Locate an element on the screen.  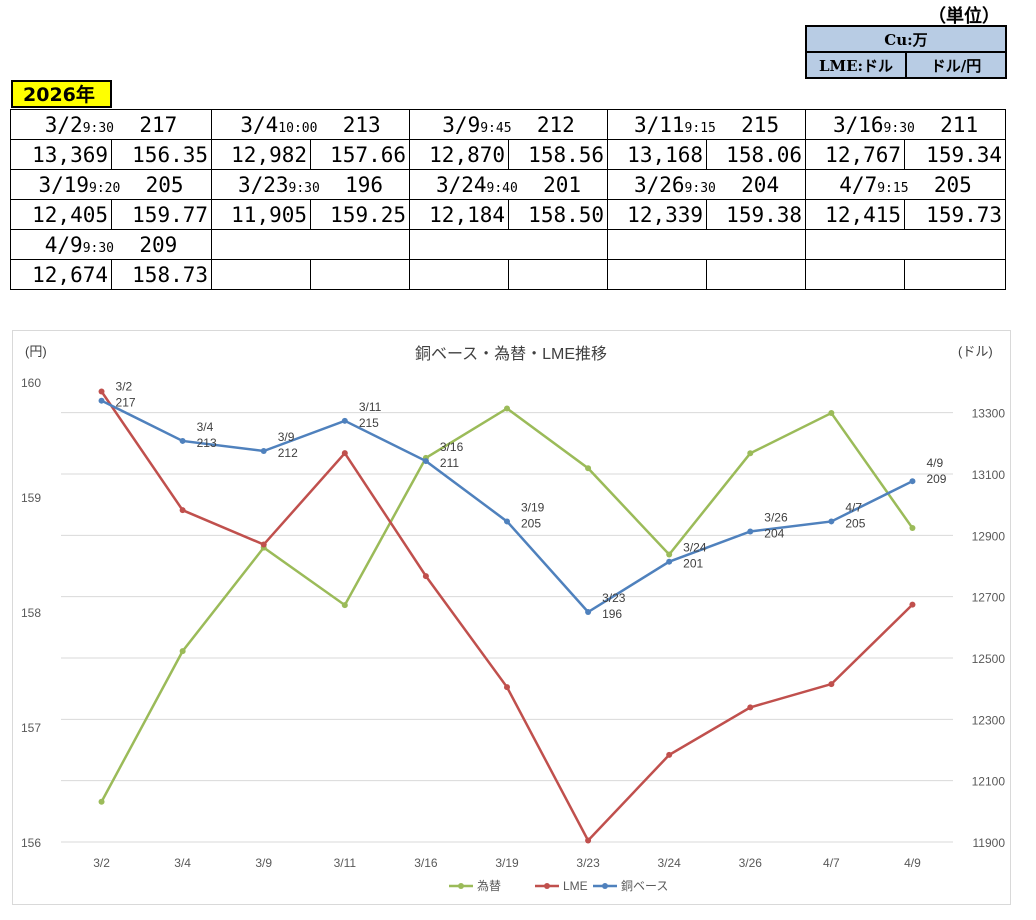
unit-lme: LME:ドル is located at coordinates (856, 65).